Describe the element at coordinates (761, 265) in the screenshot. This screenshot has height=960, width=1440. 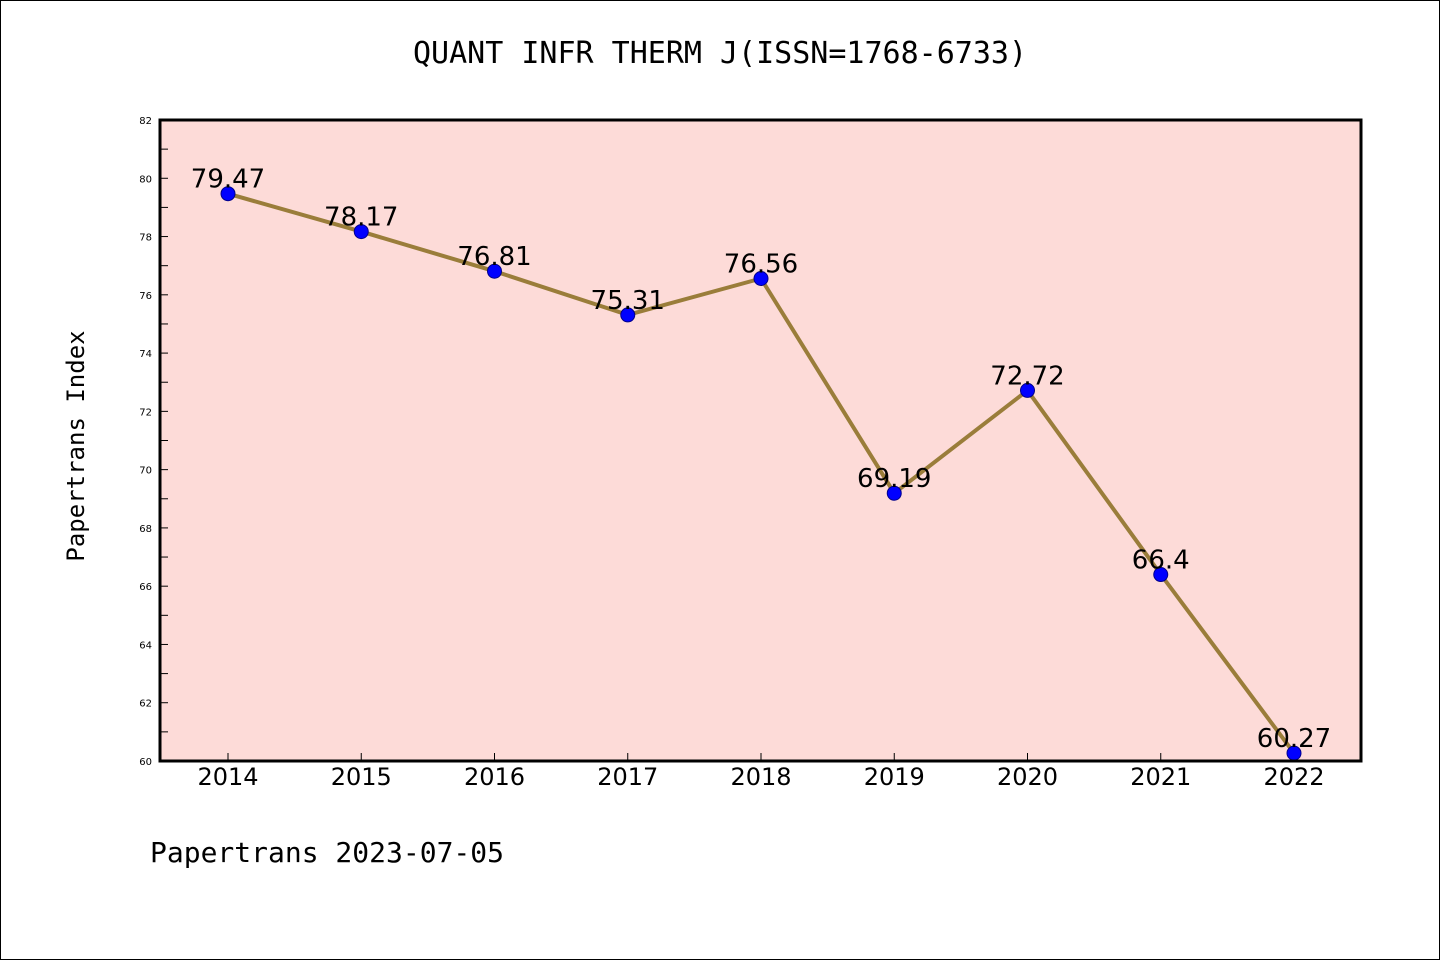
I see `data-label: 76.56` at that location.